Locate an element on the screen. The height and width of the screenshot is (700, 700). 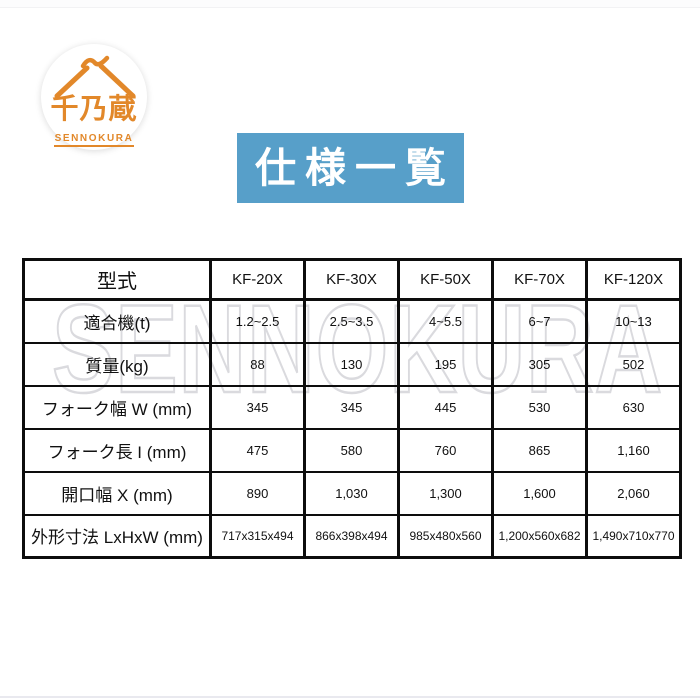
roof-icon is located at coordinates (95, 76).